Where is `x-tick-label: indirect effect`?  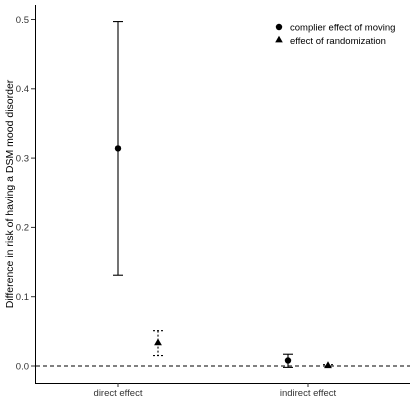 x-tick-label: indirect effect is located at coordinates (308, 393).